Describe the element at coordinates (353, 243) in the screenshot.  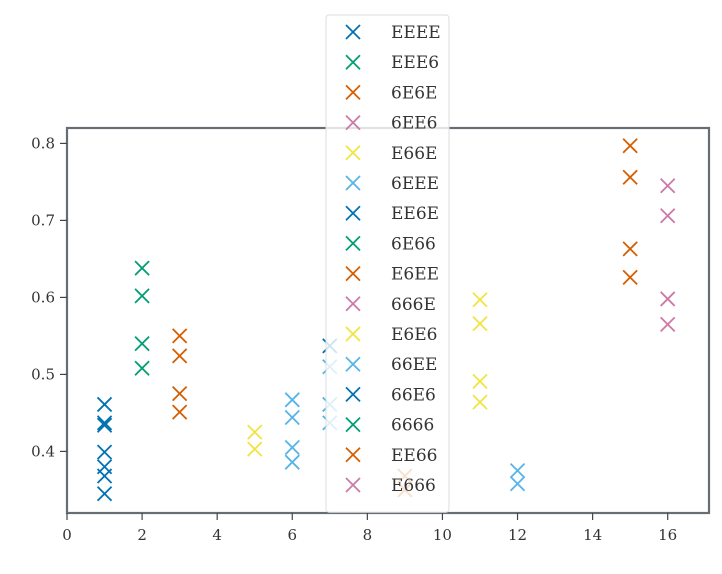
I see `legend-marker-6e66` at that location.